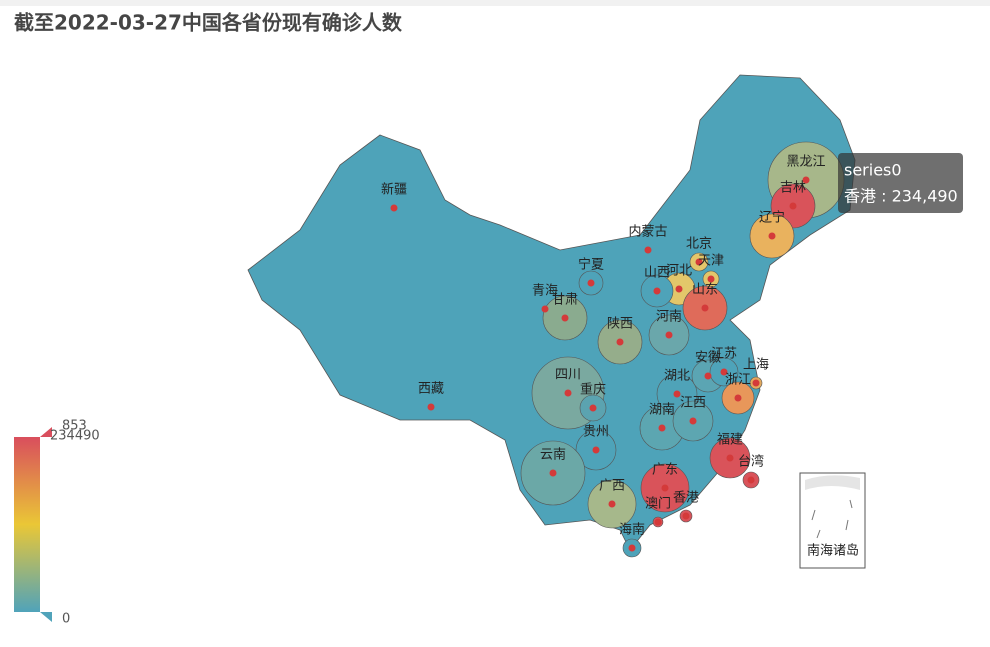 This screenshot has height=647, width=990. What do you see at coordinates (738, 380) in the screenshot?
I see `region-label: 浙江` at bounding box center [738, 380].